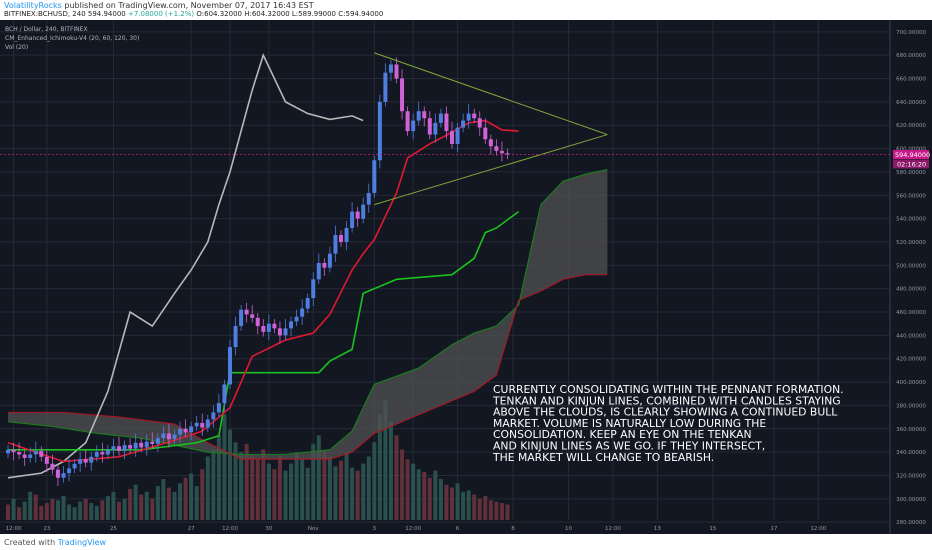 The width and height of the screenshot is (932, 550). Describe the element at coordinates (911, 103) in the screenshot. I see `price-tick-label: 640.00000` at that location.